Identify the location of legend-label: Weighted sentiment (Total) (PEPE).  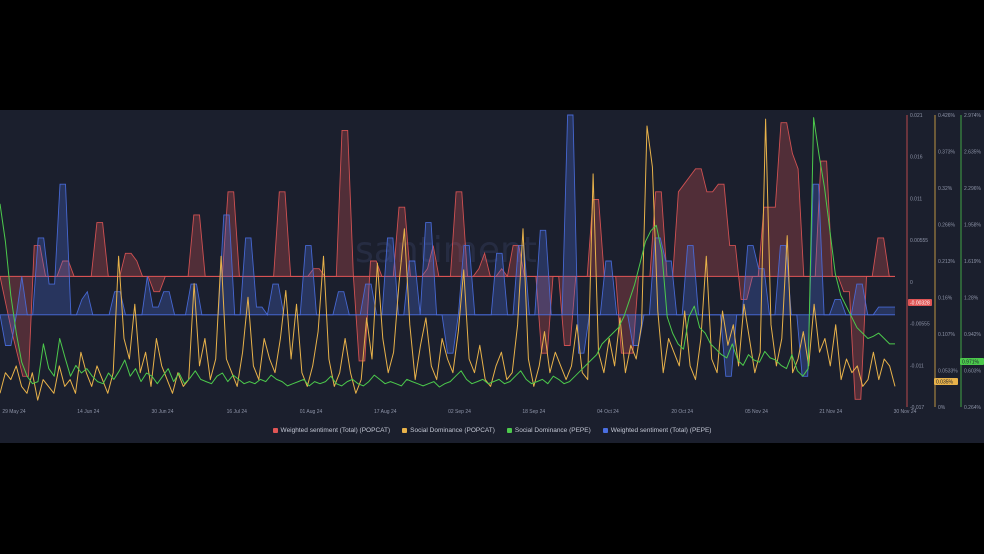
(661, 430).